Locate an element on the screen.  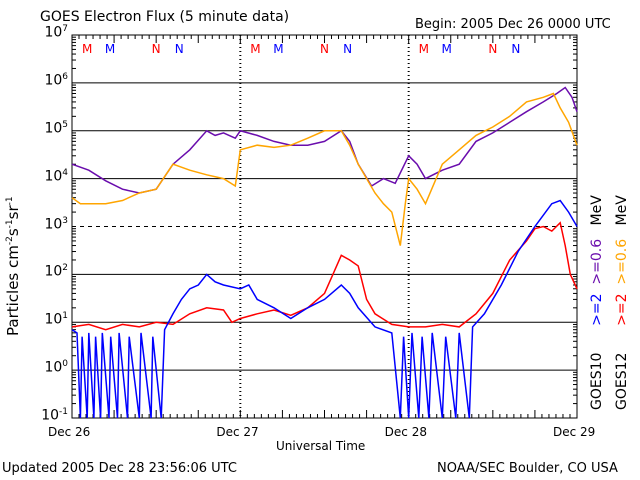
y-tick-label: 10⁵ is located at coordinates (56, 128).